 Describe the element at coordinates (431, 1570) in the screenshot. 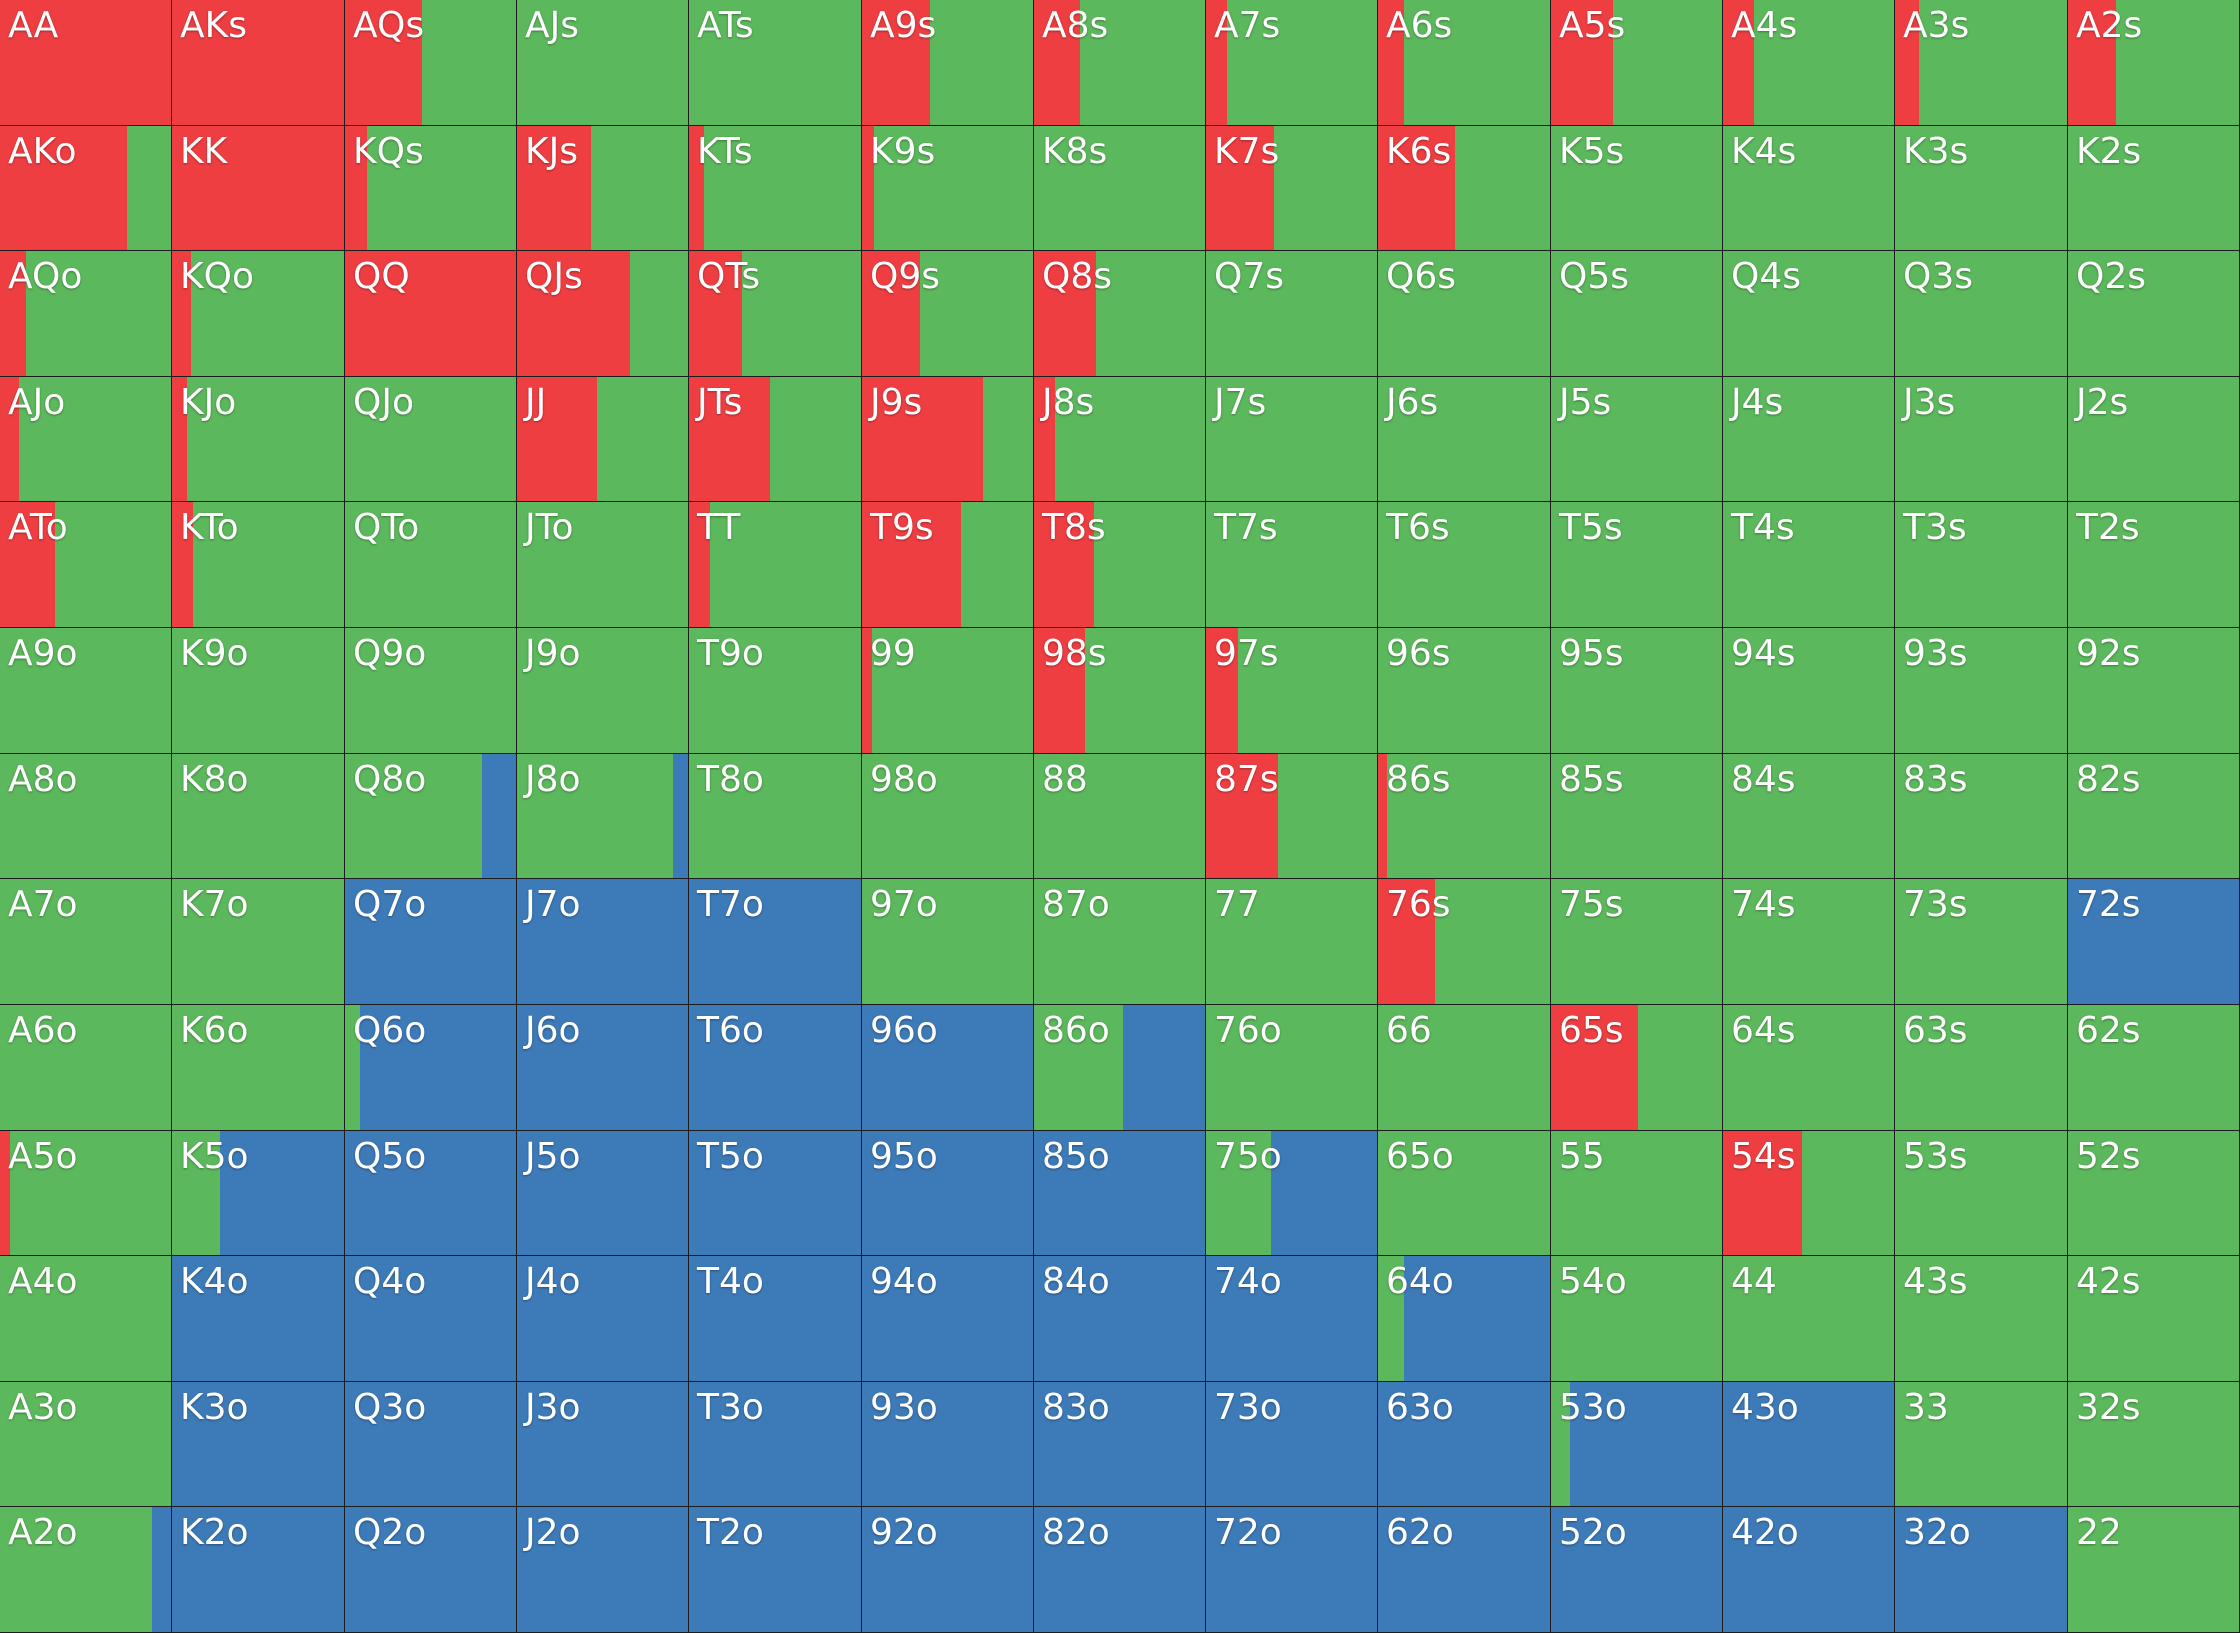

I see `hand-cell-q2o: Q2o` at that location.